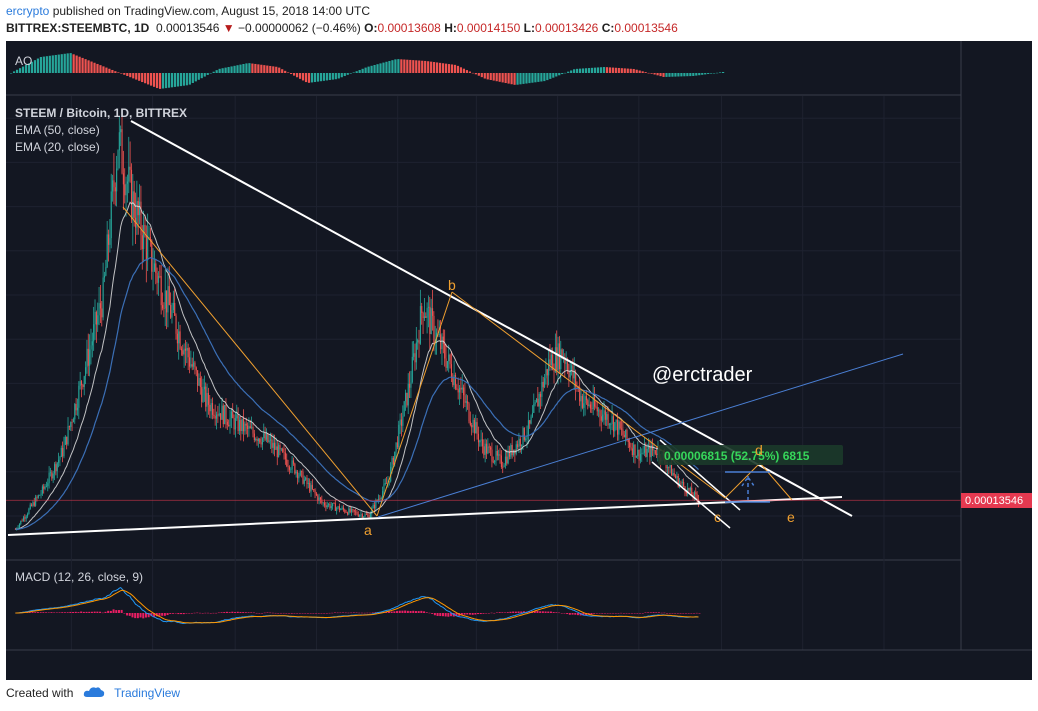 The image size is (1038, 711). I want to click on down-arrow-icon: ▼, so click(228, 28).